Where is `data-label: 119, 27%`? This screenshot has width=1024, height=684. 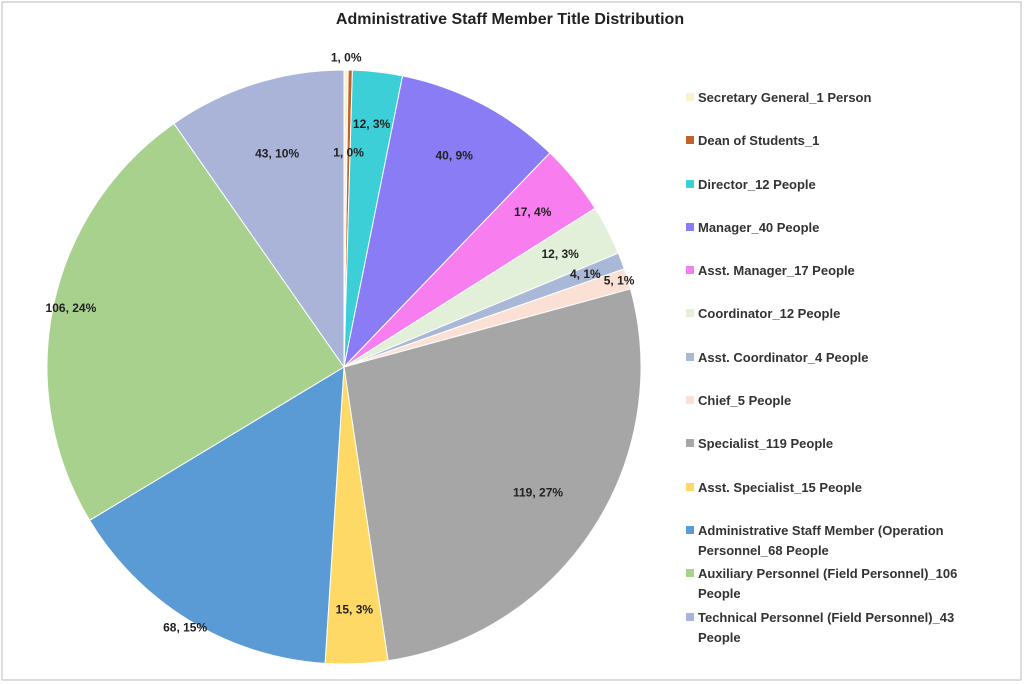 data-label: 119, 27% is located at coordinates (538, 493).